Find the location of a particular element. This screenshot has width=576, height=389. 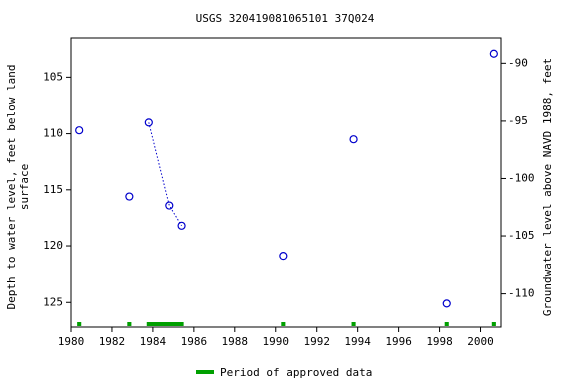

x-tick-label: 1986 is located at coordinates (194, 341).